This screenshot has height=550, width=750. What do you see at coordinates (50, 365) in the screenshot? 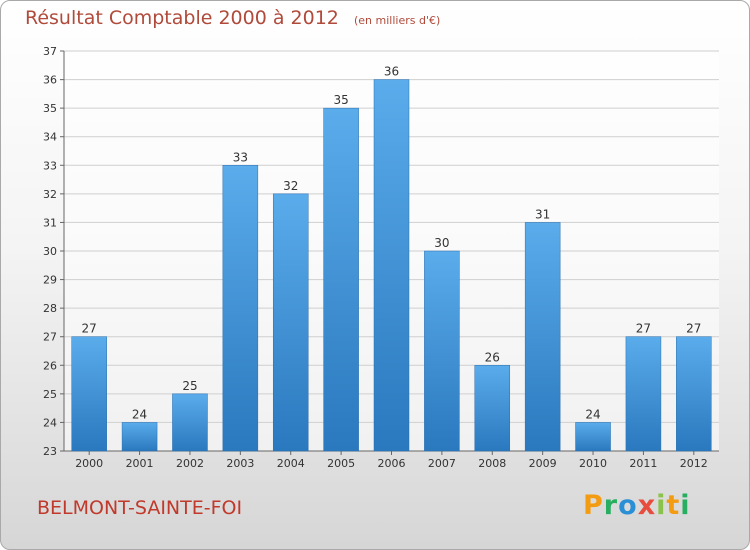
I see `y-tick-label: 26` at bounding box center [50, 365].